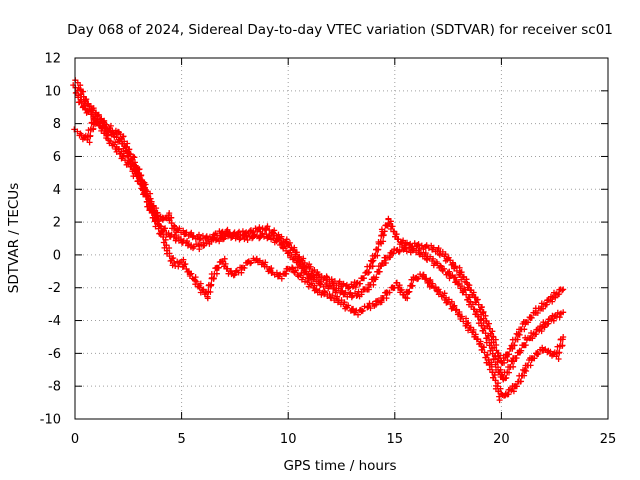  What do you see at coordinates (57, 124) in the screenshot?
I see `y-tick-label: 8` at bounding box center [57, 124].